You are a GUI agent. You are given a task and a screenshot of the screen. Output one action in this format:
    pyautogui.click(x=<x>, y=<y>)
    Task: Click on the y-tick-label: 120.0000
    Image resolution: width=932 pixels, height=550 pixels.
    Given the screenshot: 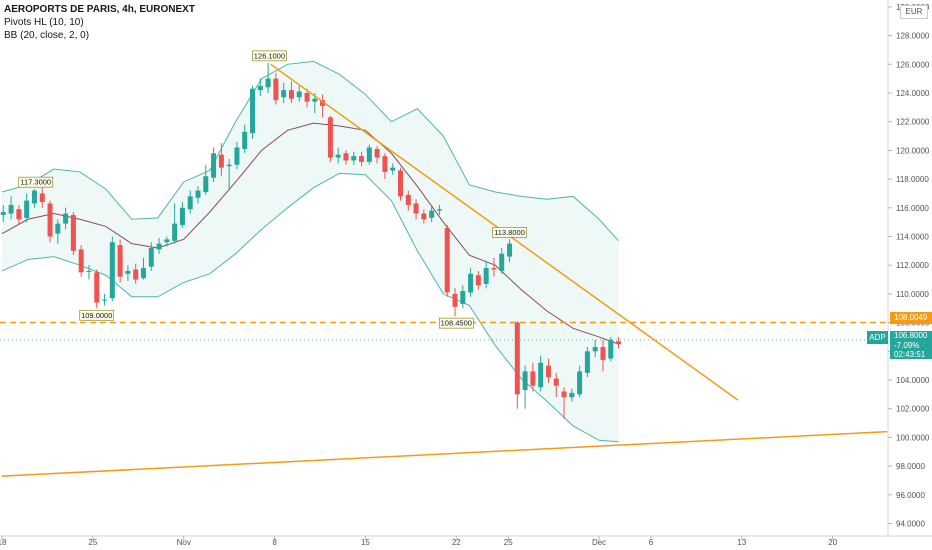 What is the action you would take?
    pyautogui.click(x=913, y=150)
    